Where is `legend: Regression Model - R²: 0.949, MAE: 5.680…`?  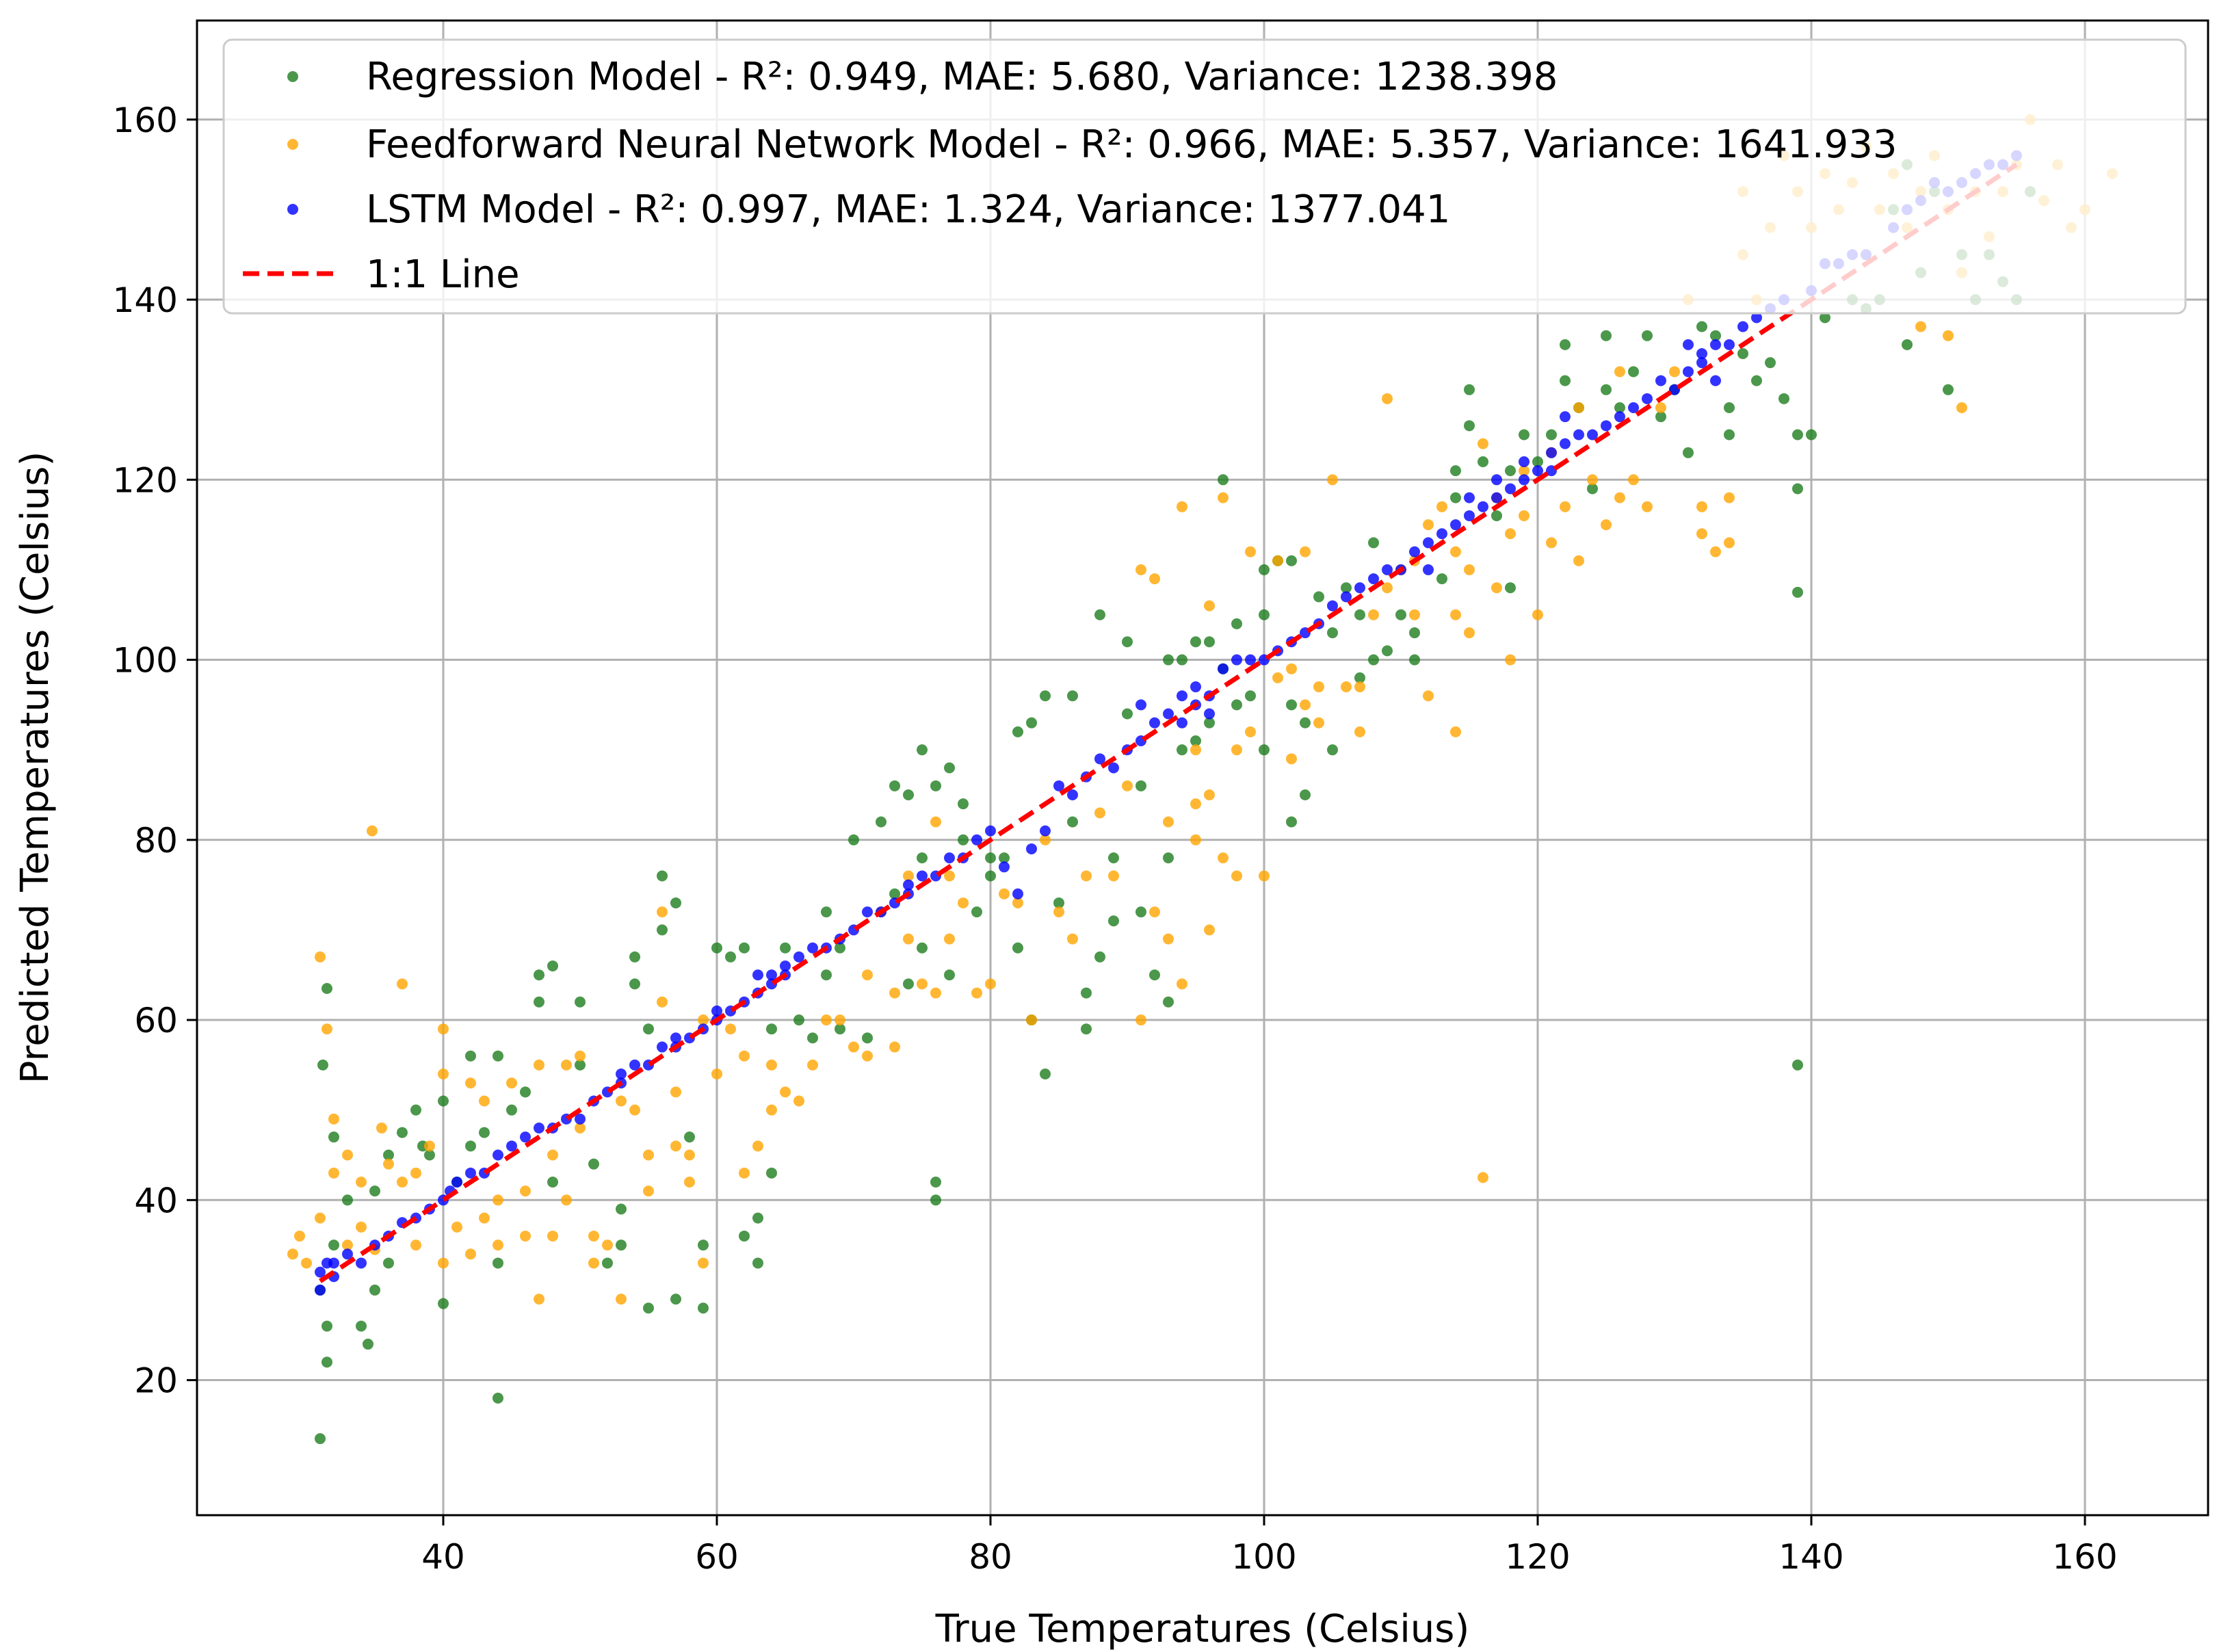 legend: Regression Model - R²: 0.949, MAE: 5.680… is located at coordinates (1205, 177).